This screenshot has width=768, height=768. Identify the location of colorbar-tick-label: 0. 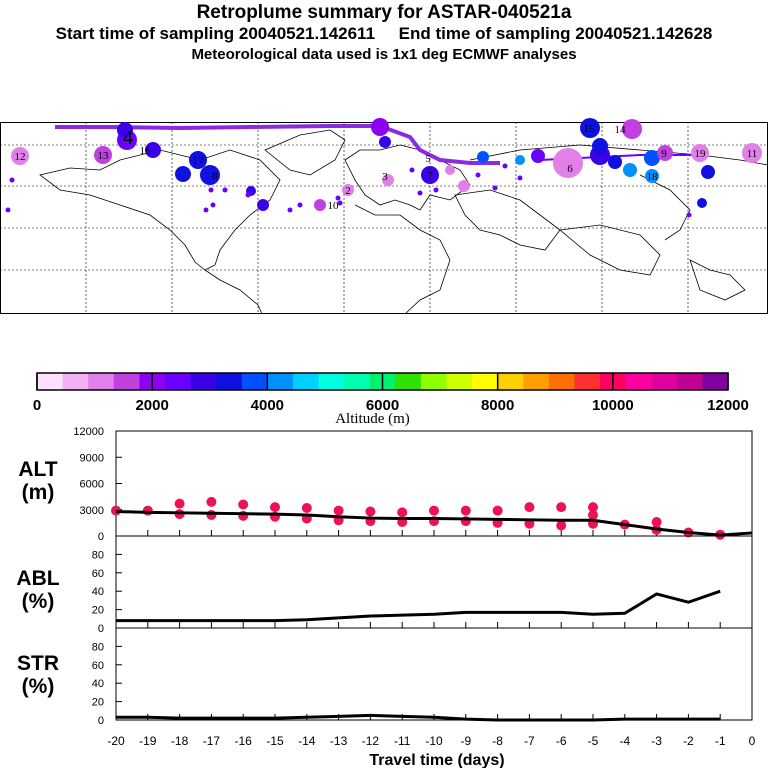
(37, 405).